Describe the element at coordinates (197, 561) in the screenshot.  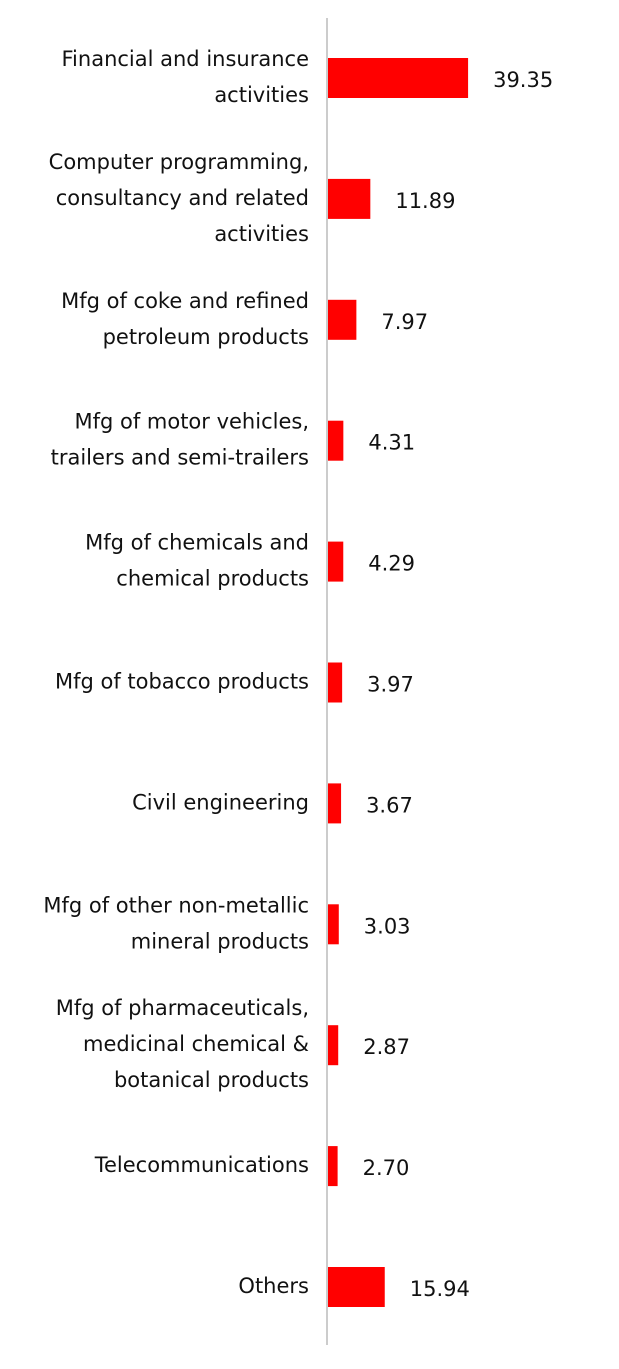
I see `category-label: Mfg of chemicals and chemical products` at that location.